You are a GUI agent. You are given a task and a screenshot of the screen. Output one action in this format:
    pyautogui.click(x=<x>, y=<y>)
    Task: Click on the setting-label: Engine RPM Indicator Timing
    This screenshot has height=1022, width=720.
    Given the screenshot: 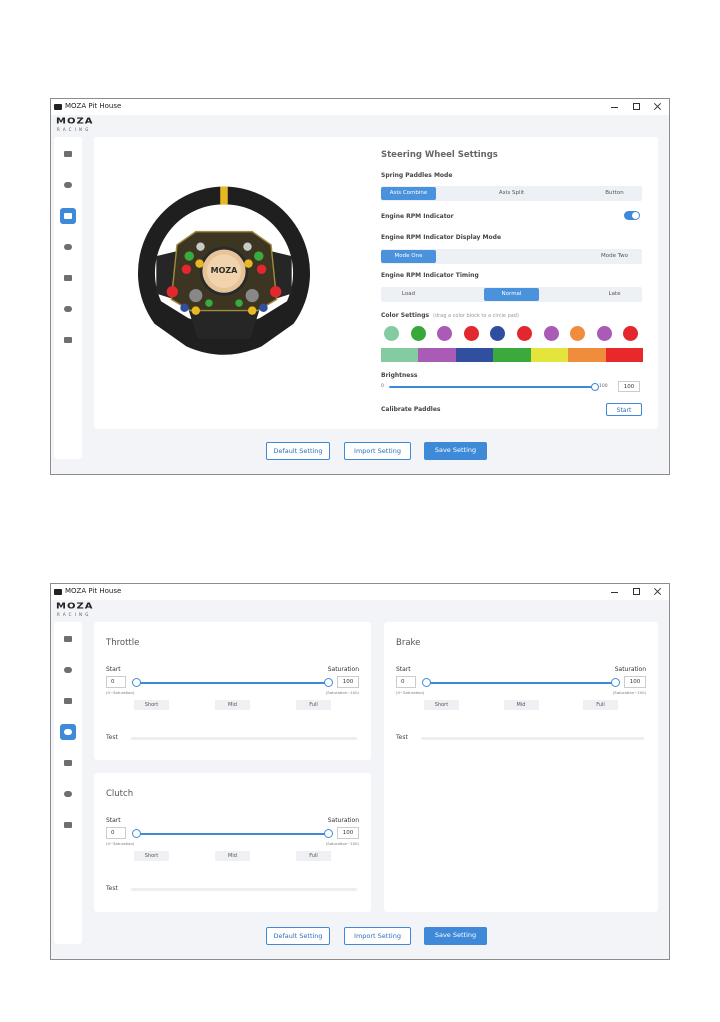 What is the action you would take?
    pyautogui.click(x=430, y=275)
    